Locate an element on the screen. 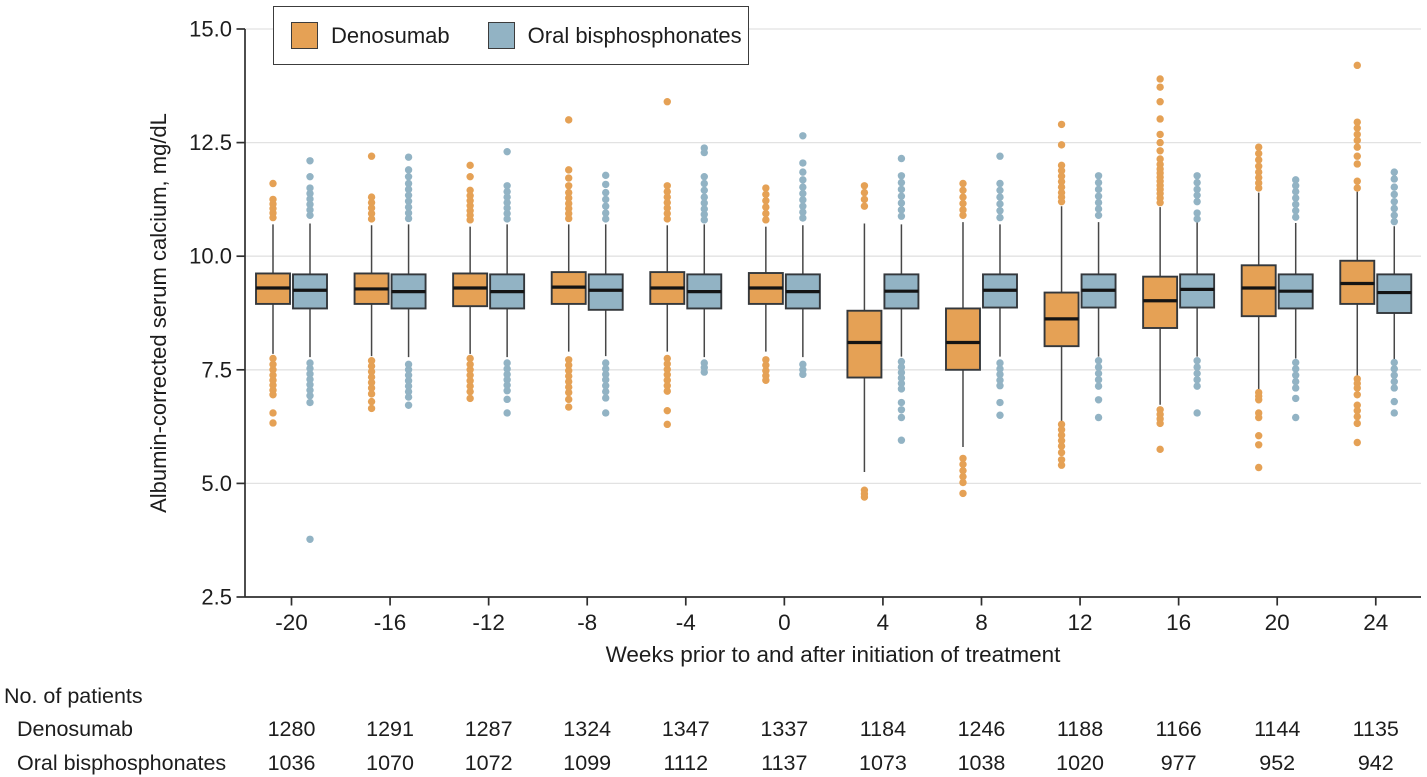 Image resolution: width=1427 pixels, height=777 pixels. oral-bisphosphonates-swatch-icon is located at coordinates (501, 35).